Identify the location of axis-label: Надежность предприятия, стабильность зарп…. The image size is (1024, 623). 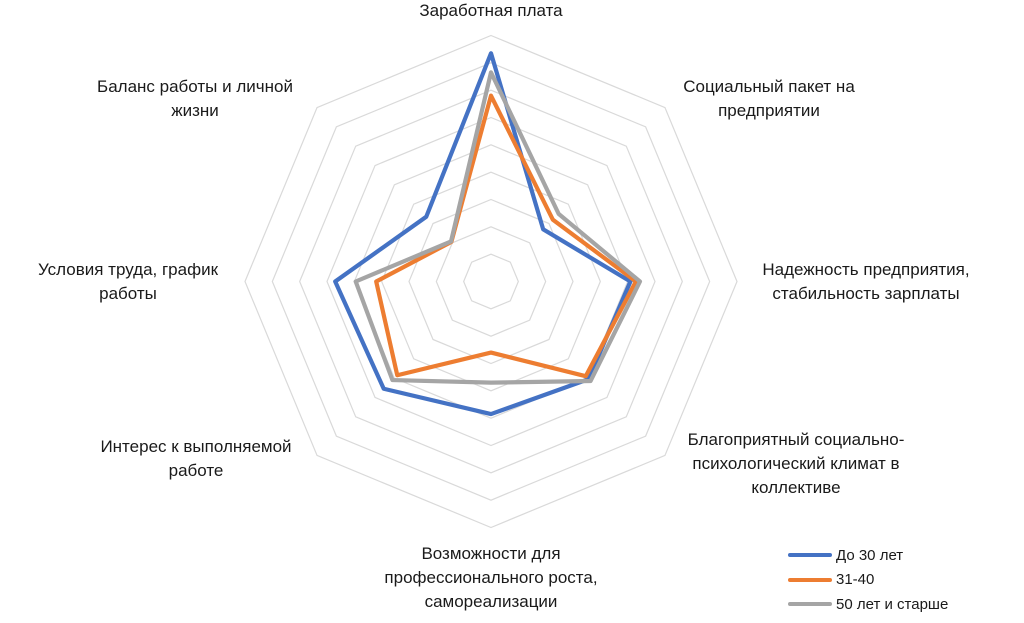
(866, 281).